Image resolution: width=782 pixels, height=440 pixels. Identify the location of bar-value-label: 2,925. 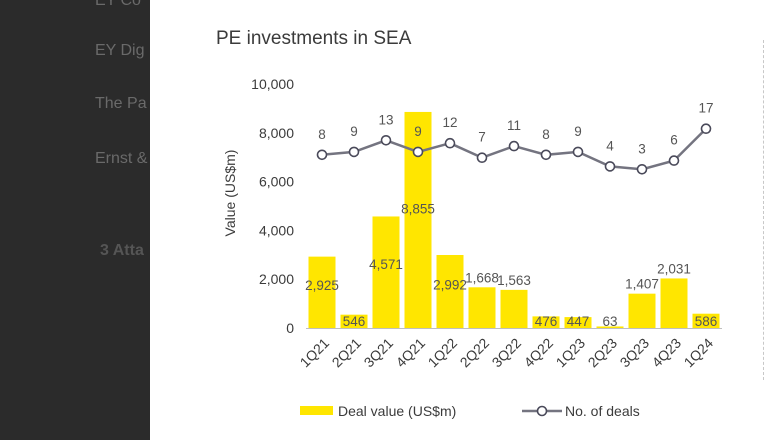
(322, 285).